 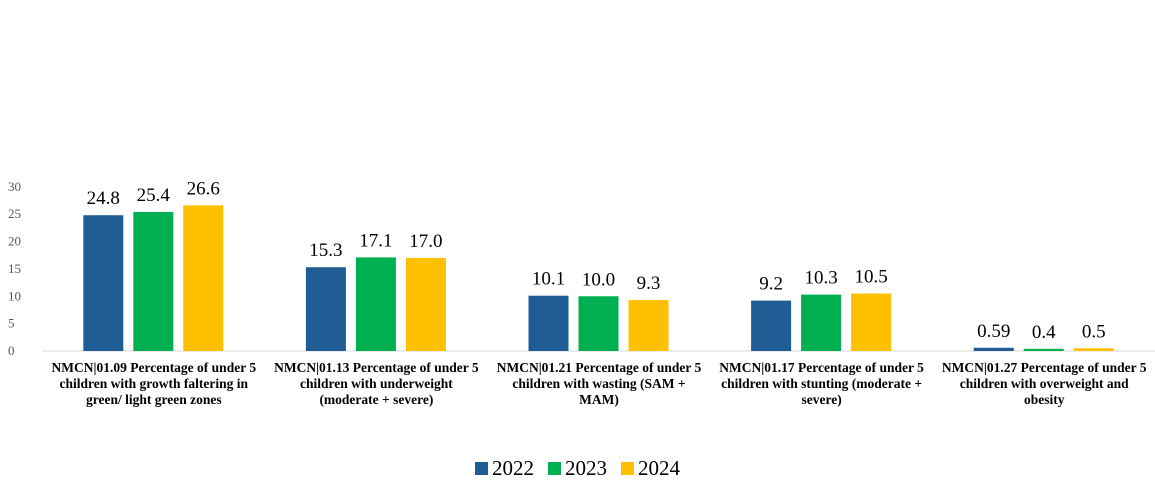 I want to click on legend-item-2024: 2024, so click(x=650, y=468).